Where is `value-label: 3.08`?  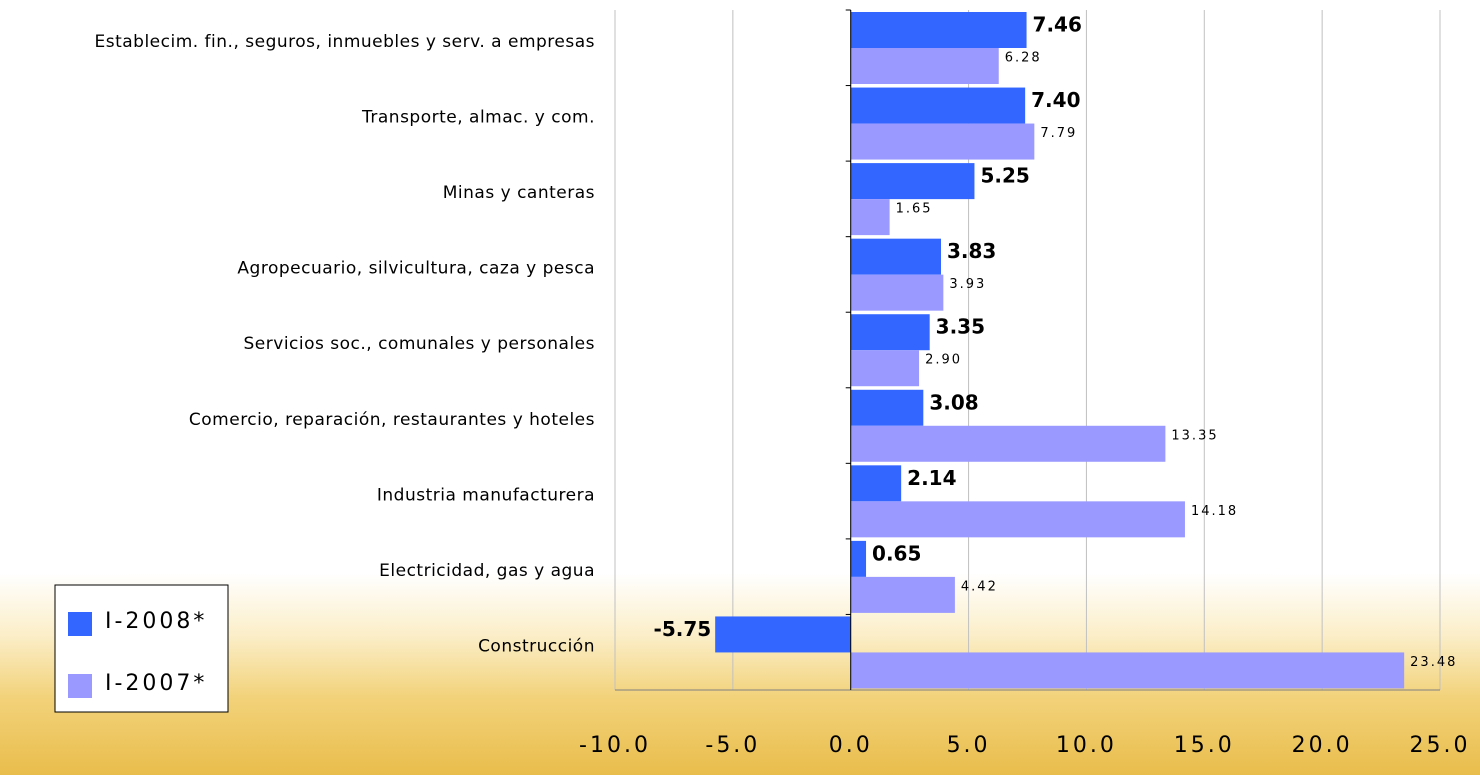
value-label: 3.08 is located at coordinates (953, 402).